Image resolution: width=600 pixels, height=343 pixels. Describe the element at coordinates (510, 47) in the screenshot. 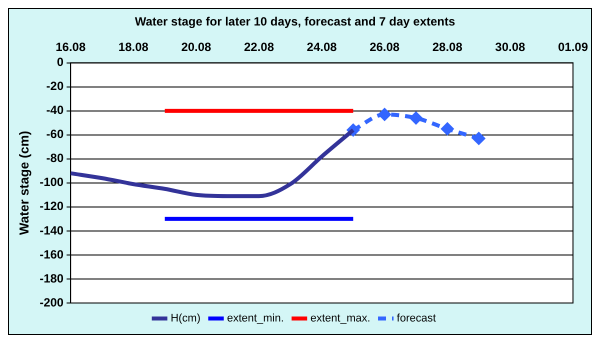

I see `x-tick-label: 30.08` at that location.